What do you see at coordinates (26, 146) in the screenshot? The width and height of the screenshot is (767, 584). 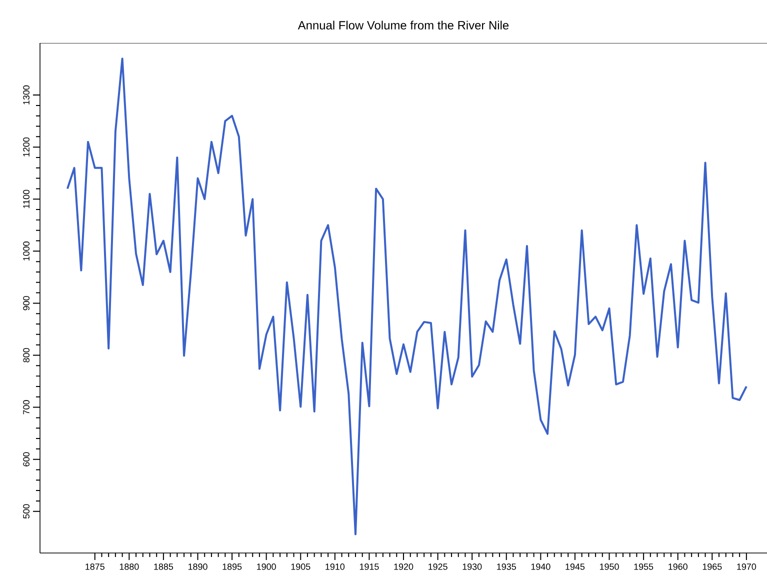 I see `y-tick-label: 1200` at bounding box center [26, 146].